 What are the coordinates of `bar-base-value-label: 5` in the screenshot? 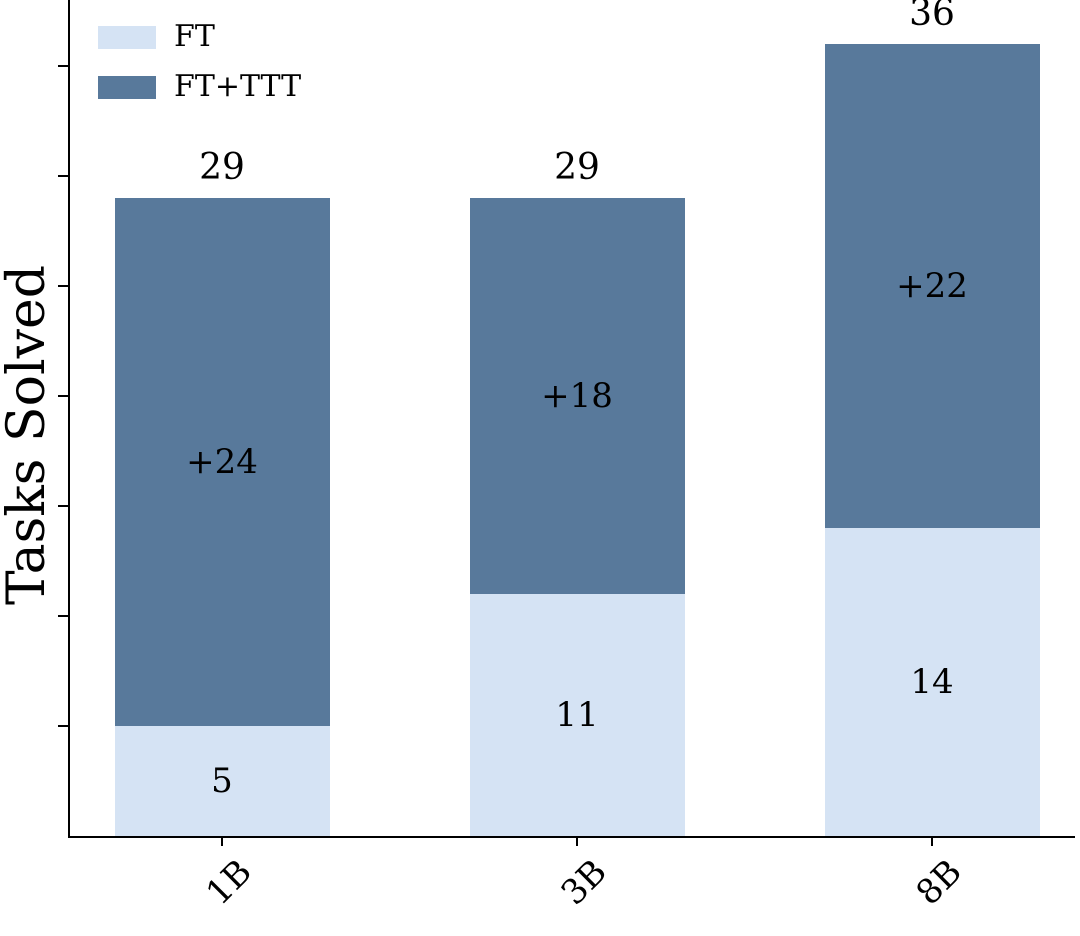 It's located at (222, 781).